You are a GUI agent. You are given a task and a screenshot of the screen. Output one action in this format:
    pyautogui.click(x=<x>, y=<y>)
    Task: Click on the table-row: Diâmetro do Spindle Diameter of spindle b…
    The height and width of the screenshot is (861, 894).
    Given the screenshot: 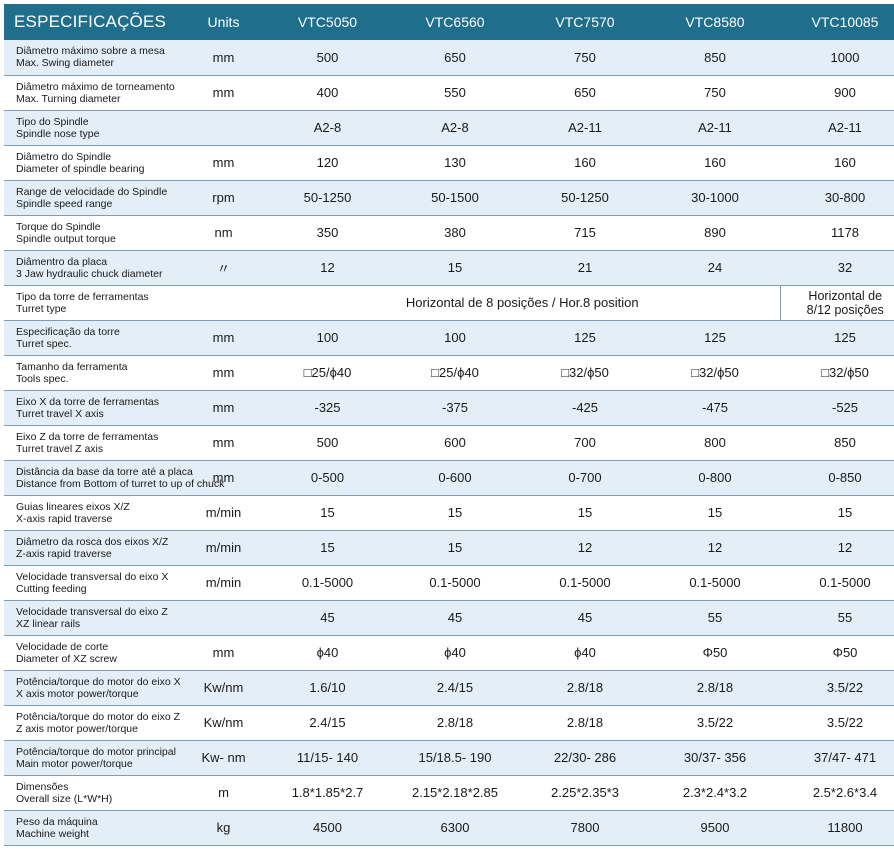 What is the action you would take?
    pyautogui.click(x=449, y=163)
    